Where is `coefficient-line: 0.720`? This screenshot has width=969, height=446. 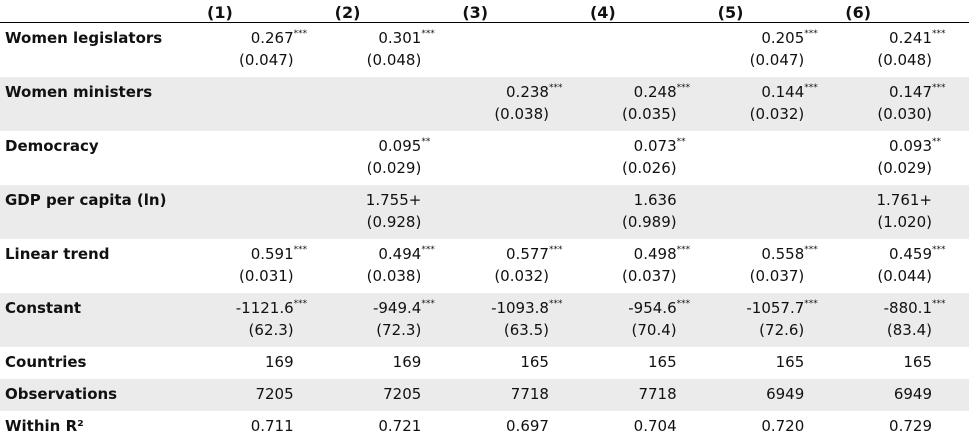
coefficient-line: 0.720 is located at coordinates (759, 426).